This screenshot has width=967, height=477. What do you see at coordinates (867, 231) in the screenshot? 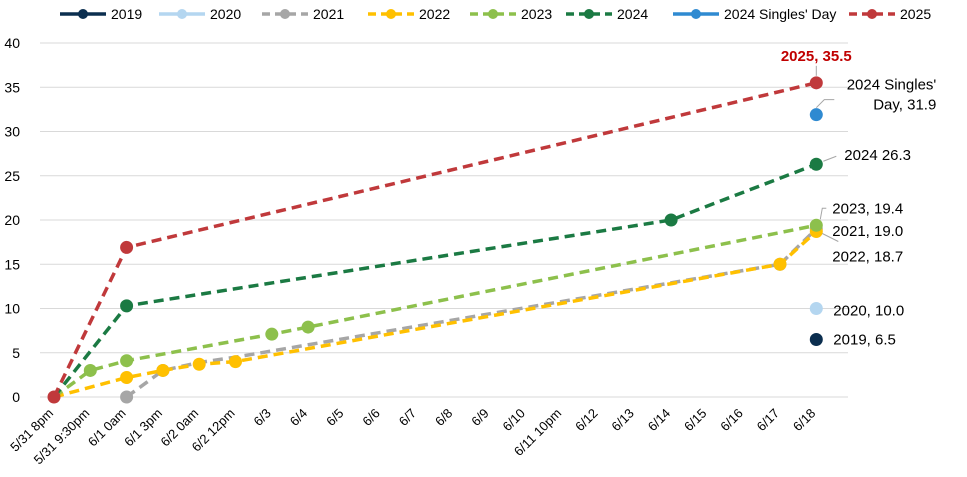
I see `annotation-label-2021: 2021, 19.0` at bounding box center [867, 231].